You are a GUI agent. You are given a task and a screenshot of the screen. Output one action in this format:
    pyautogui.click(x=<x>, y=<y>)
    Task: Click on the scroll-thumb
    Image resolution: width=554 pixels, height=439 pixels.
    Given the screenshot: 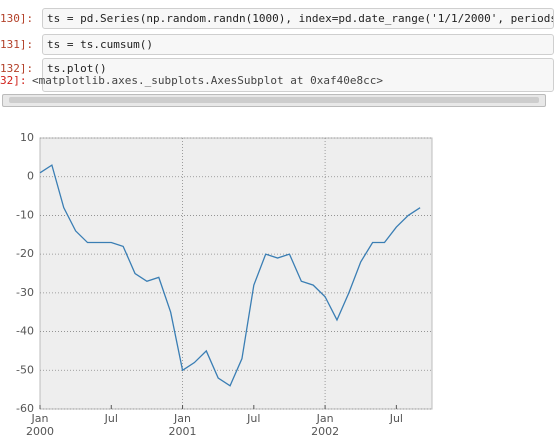 What is the action you would take?
    pyautogui.click(x=274, y=100)
    